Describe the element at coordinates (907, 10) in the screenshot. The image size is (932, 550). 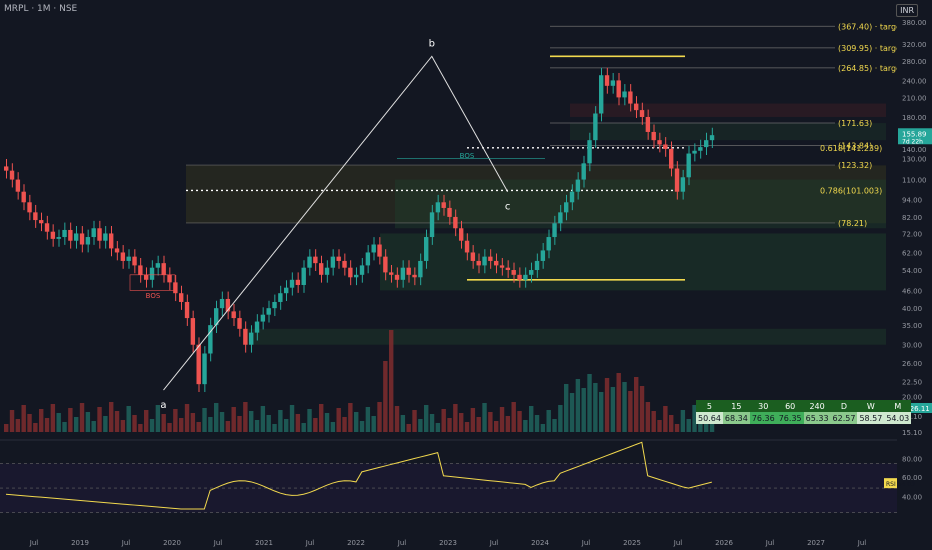
I see `currency-badge: INR` at that location.